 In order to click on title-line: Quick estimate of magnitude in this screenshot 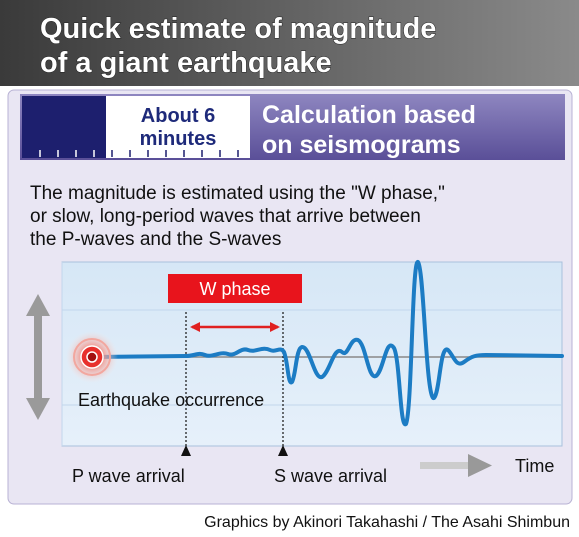, I will do `click(238, 29)`.